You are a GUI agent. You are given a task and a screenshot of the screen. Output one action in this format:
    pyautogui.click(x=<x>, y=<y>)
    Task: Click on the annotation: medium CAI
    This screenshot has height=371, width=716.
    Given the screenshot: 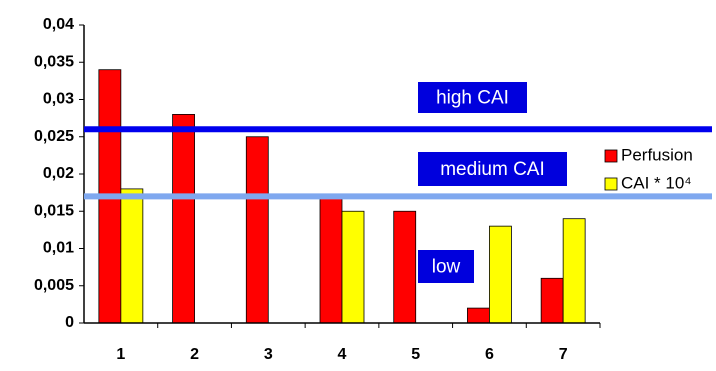 What is the action you would take?
    pyautogui.click(x=492, y=169)
    